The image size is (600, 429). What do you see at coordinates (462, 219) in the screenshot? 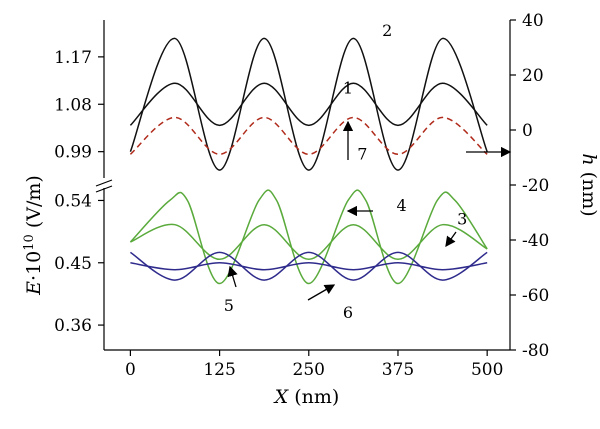
I see `curve-label: 3` at bounding box center [462, 219].